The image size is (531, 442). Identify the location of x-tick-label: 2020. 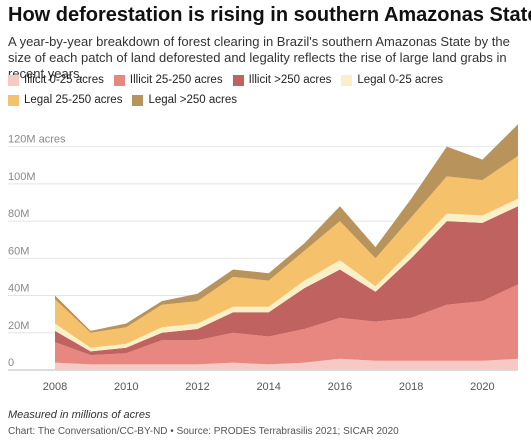
(482, 387).